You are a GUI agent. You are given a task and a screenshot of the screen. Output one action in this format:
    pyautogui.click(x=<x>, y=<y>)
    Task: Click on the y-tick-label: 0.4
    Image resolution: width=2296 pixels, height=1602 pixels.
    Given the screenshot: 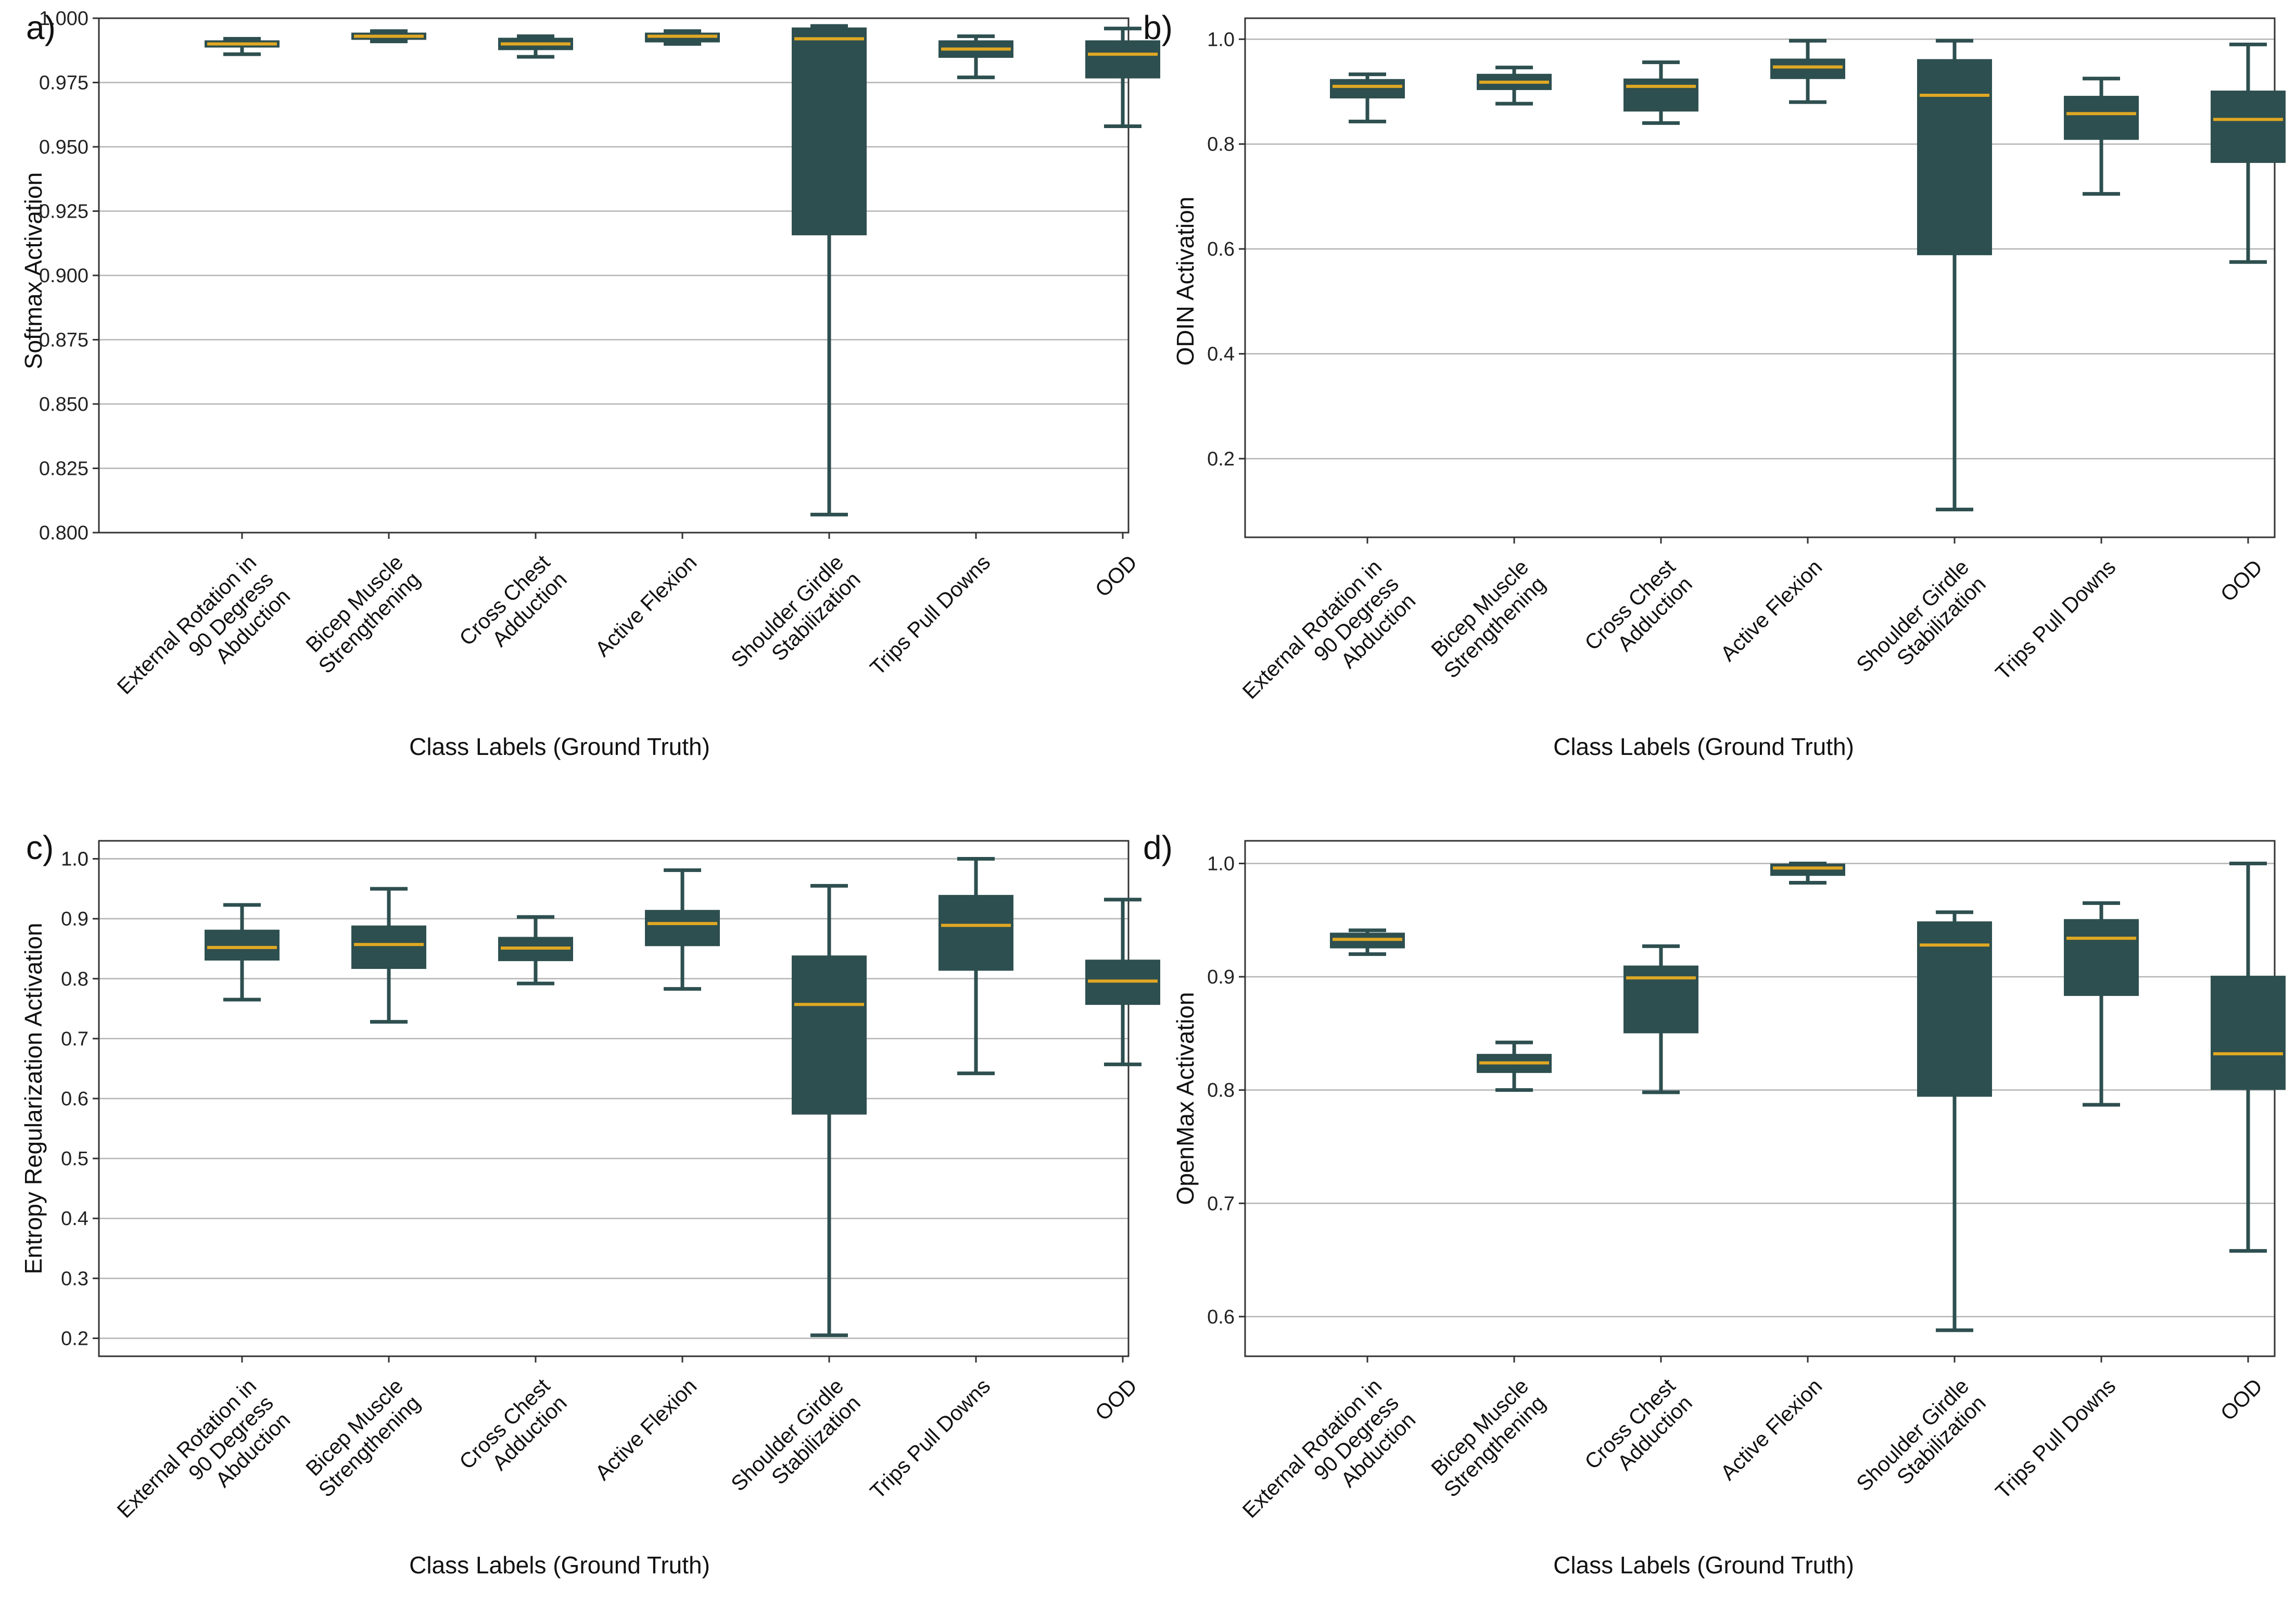 What is the action you would take?
    pyautogui.click(x=74, y=1219)
    